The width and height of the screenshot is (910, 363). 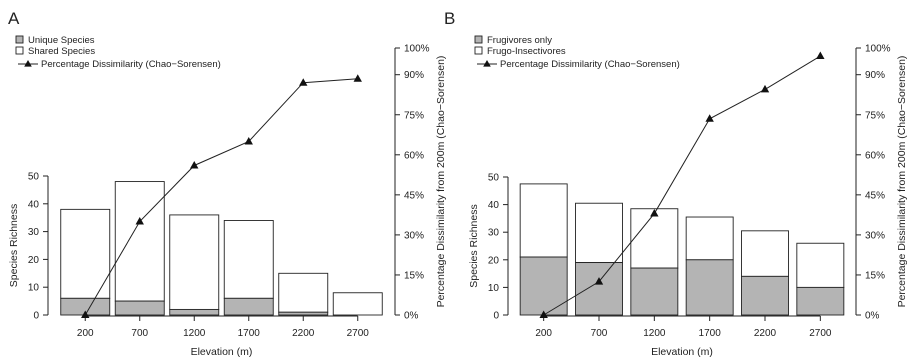 I want to click on legend-label: Unique Species, so click(x=61, y=40).